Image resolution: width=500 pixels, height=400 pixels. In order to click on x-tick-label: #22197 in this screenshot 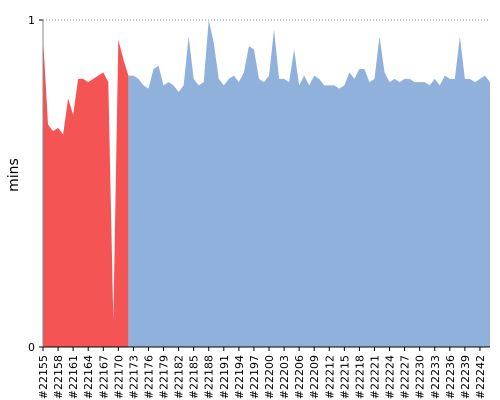, I will do `click(254, 377)`.